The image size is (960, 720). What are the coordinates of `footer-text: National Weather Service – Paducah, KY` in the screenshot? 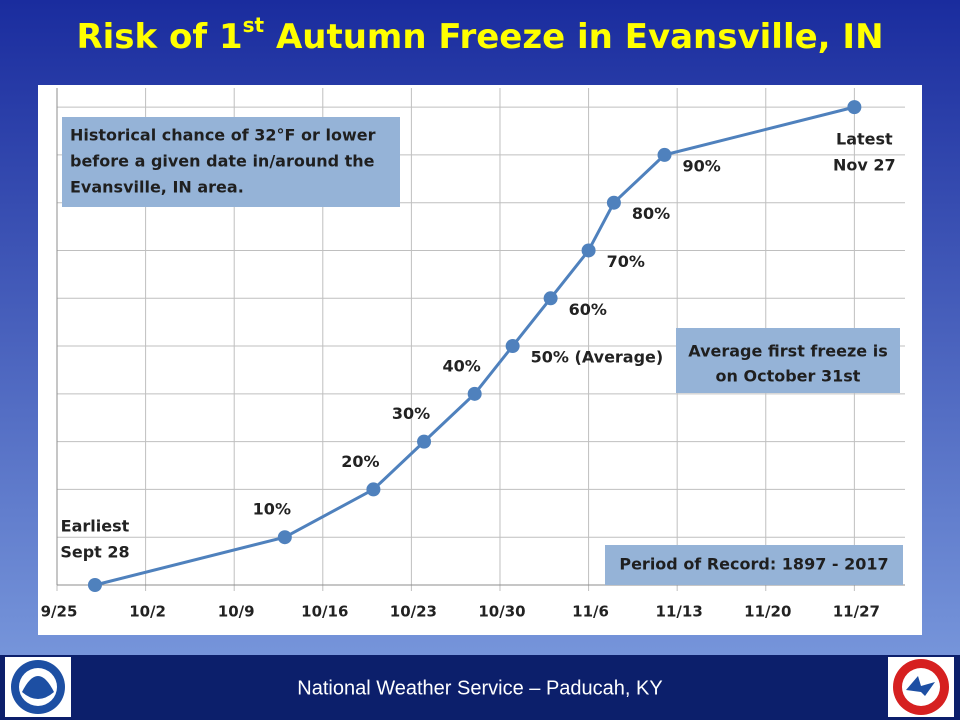 It's located at (479, 688).